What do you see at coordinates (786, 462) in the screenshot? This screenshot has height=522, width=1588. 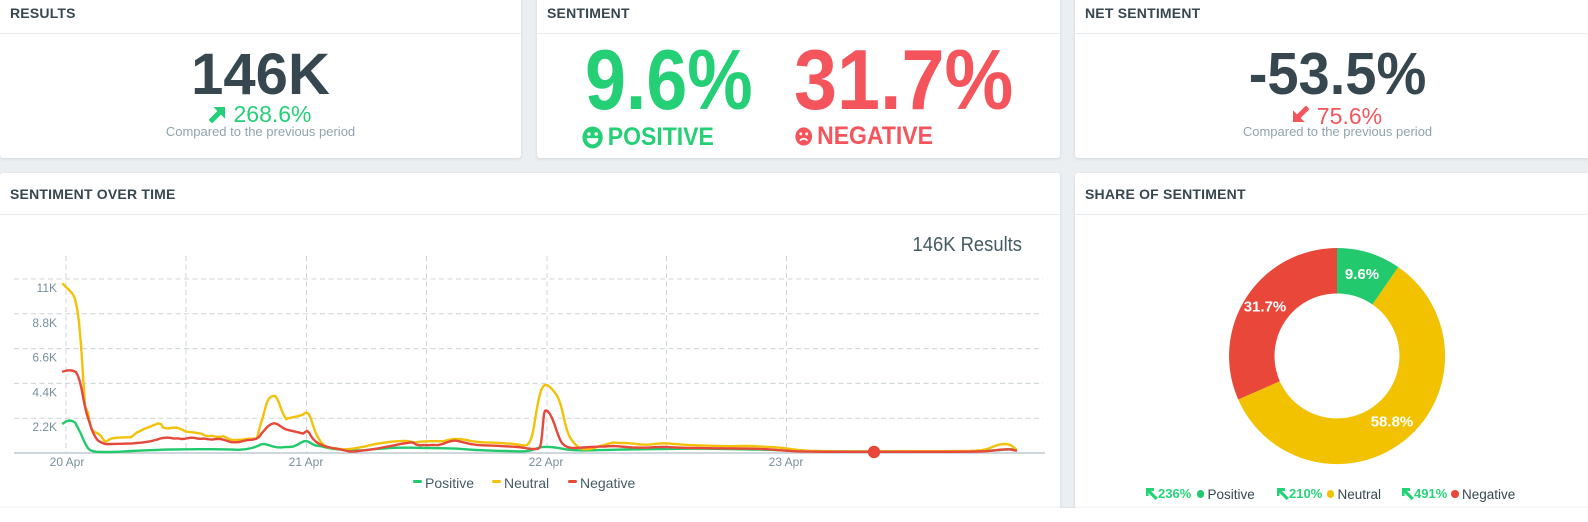 I see `svg-text: 23 Apr` at bounding box center [786, 462].